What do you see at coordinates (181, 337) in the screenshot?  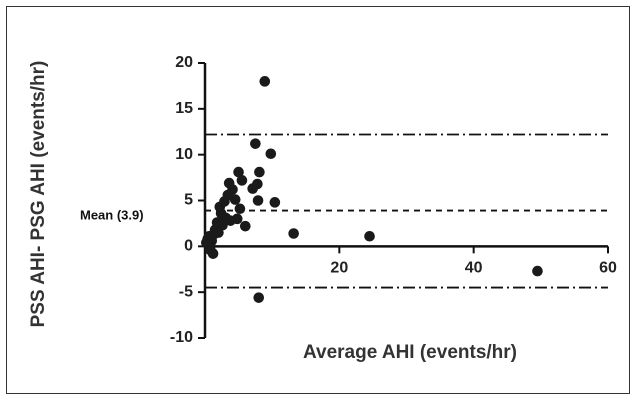 I see `y-tick-label: -10` at bounding box center [181, 337].